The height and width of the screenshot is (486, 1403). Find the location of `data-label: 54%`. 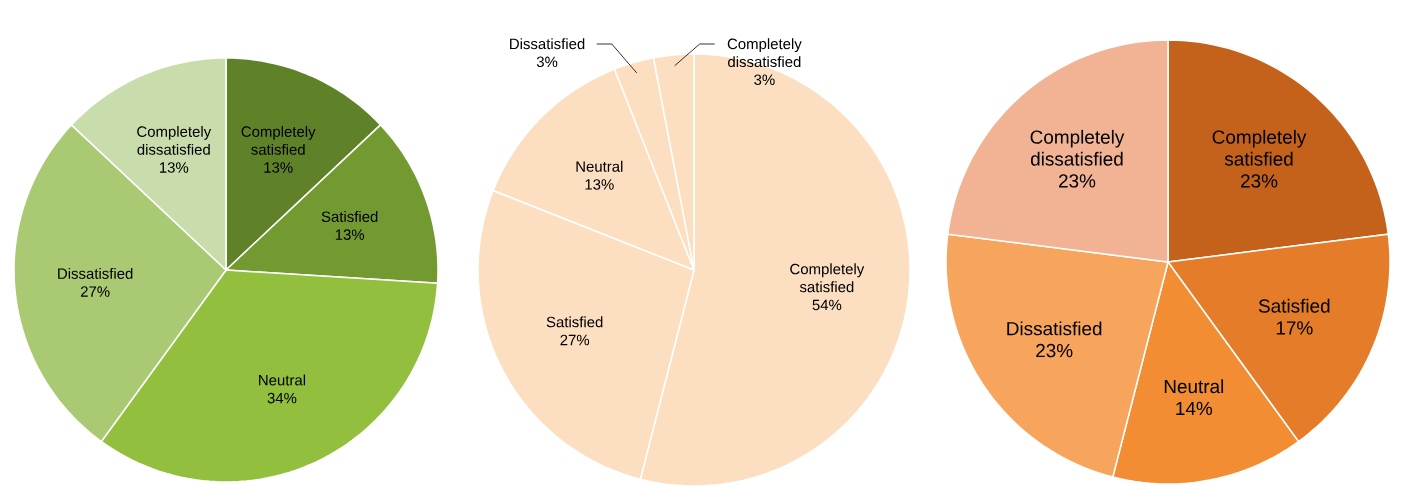

data-label: 54% is located at coordinates (827, 305).